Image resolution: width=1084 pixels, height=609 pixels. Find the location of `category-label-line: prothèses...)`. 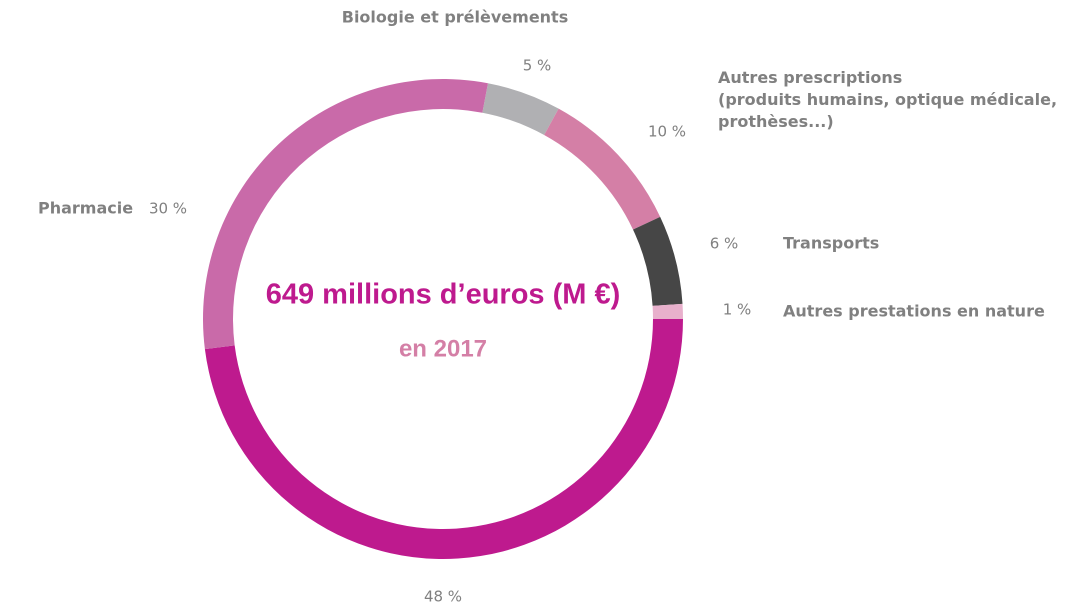

category-label-line: prothèses...) is located at coordinates (776, 121).